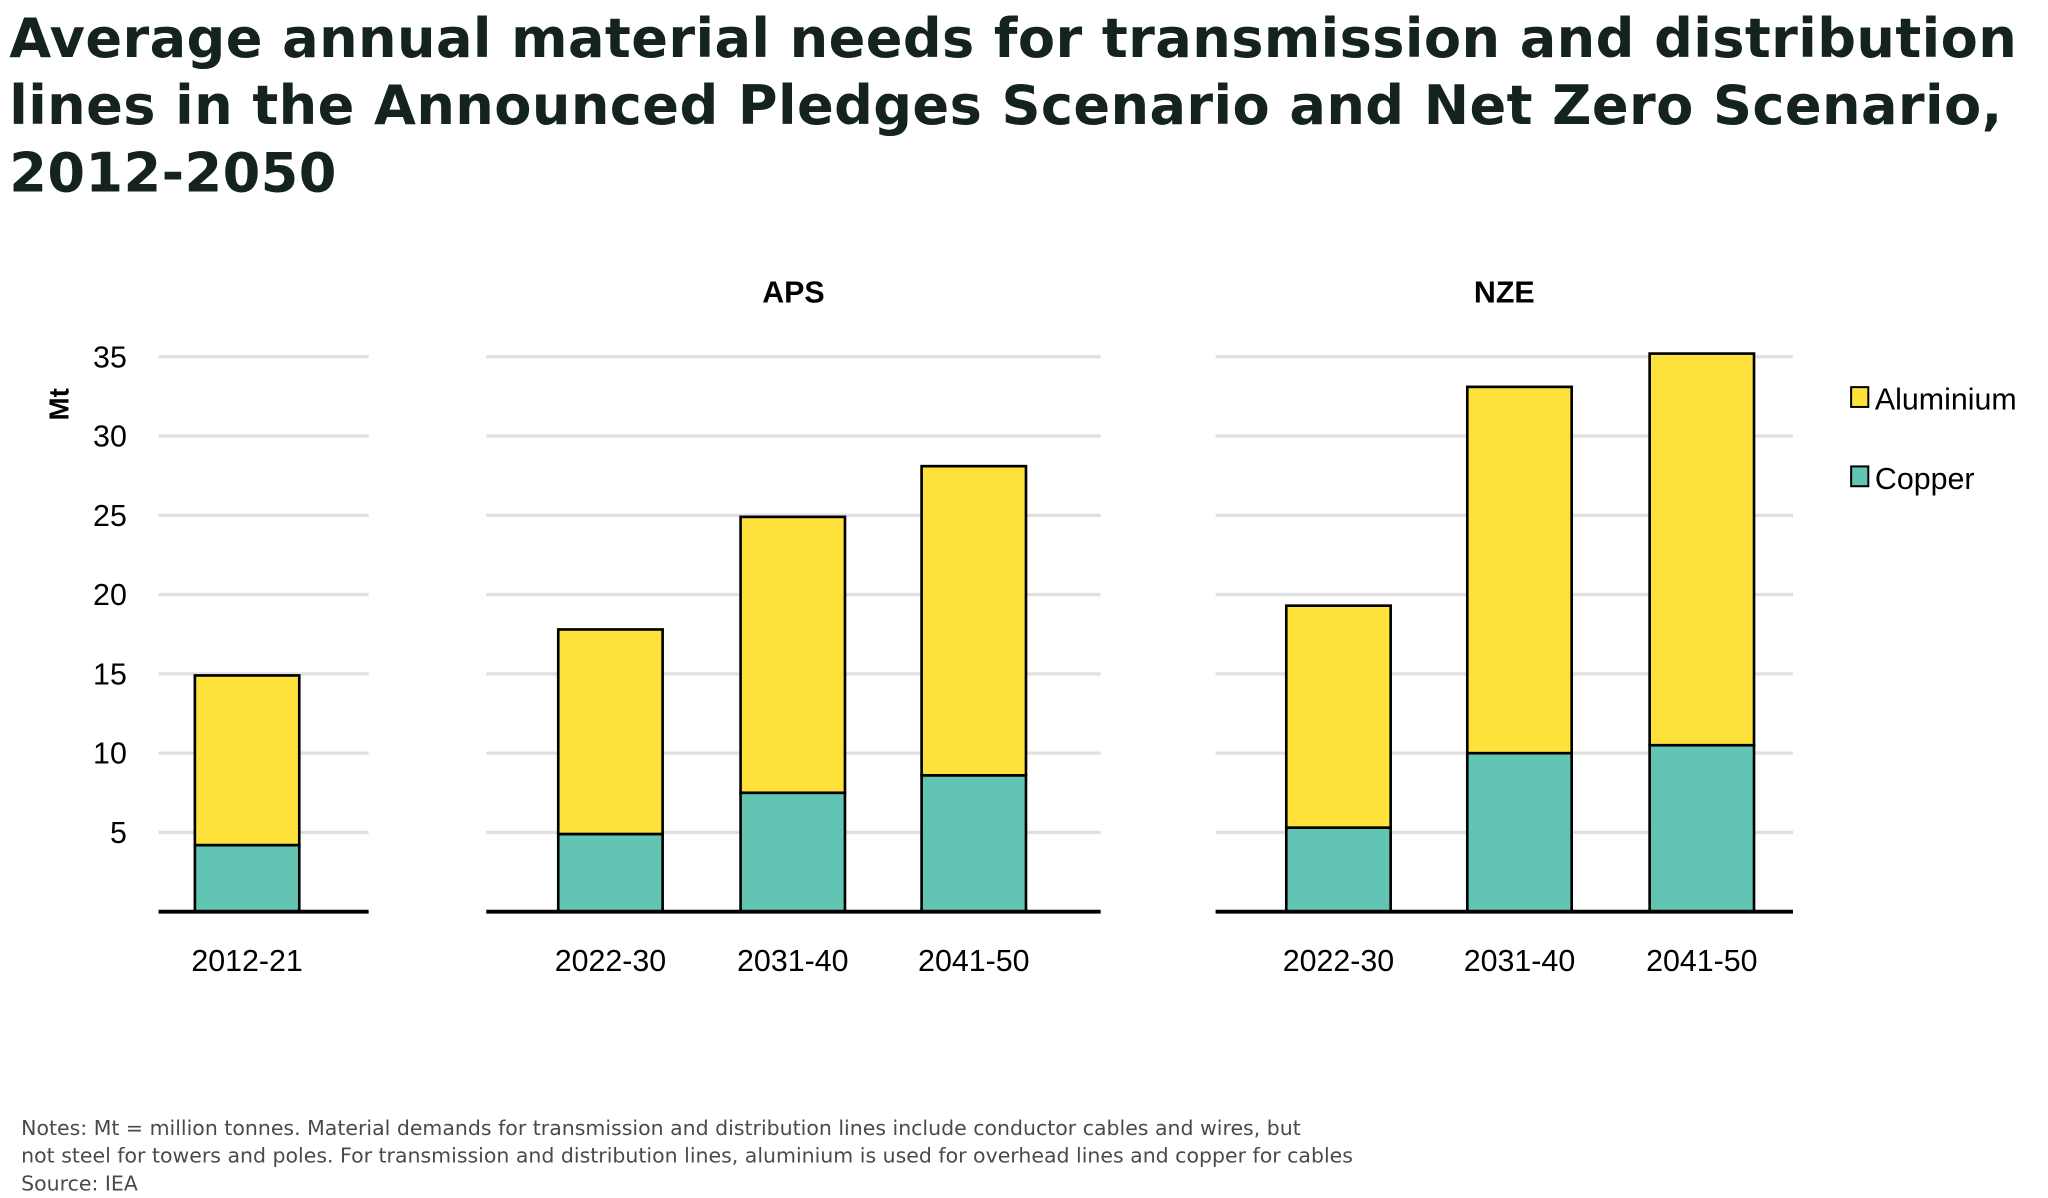 The width and height of the screenshot is (2048, 1198). Describe the element at coordinates (1925, 479) in the screenshot. I see `legend-label: Copper` at that location.